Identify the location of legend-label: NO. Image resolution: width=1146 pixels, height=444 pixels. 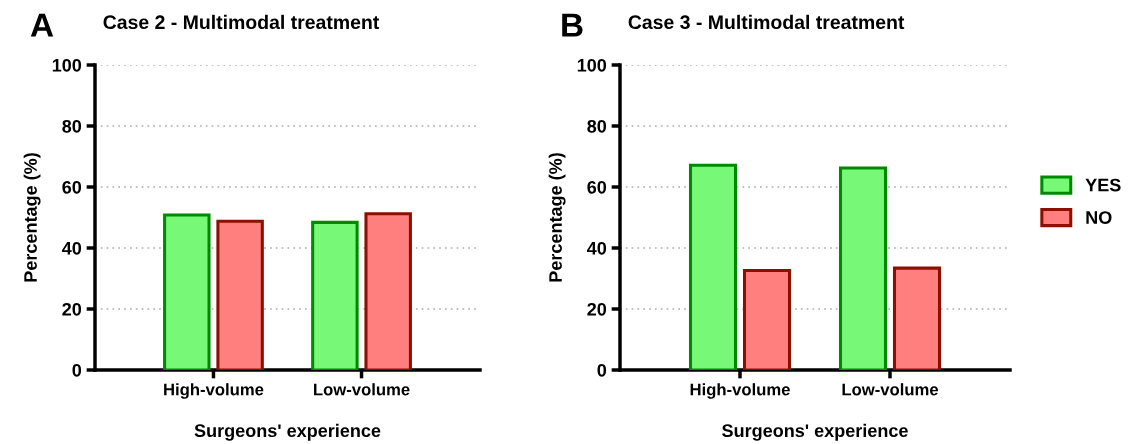
(1099, 217).